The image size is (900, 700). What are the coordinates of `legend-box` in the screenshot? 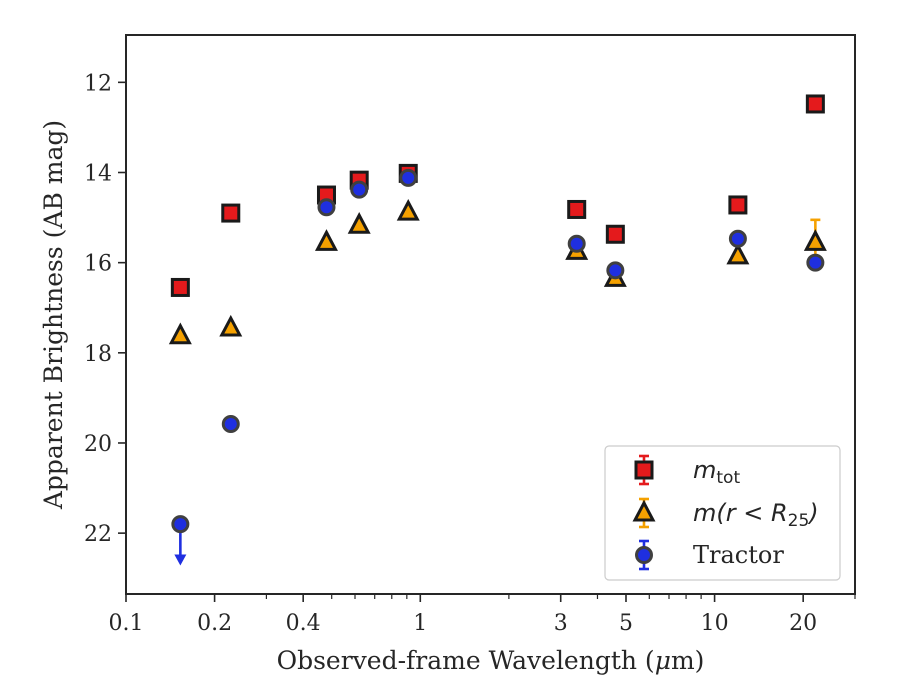 It's located at (722, 513).